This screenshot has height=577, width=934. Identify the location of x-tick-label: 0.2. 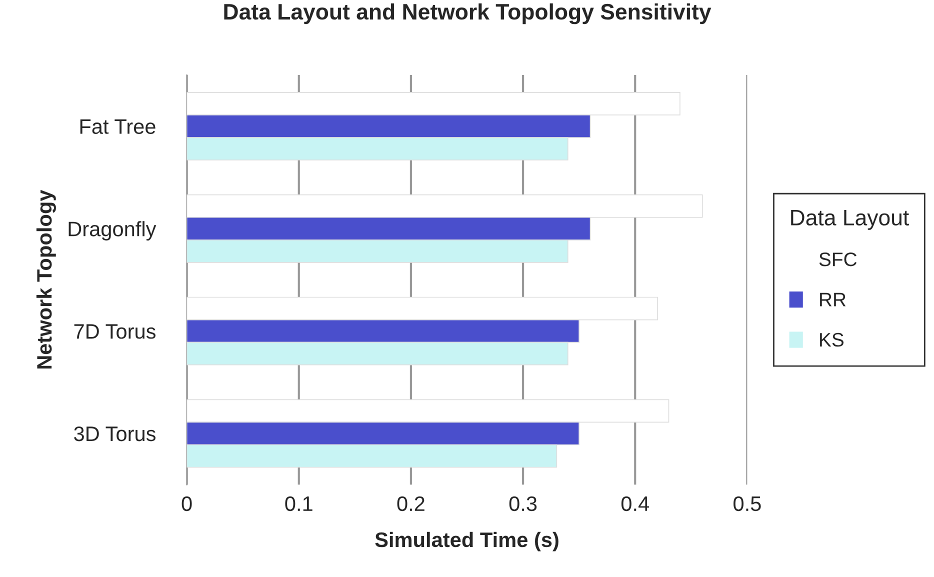
(410, 504).